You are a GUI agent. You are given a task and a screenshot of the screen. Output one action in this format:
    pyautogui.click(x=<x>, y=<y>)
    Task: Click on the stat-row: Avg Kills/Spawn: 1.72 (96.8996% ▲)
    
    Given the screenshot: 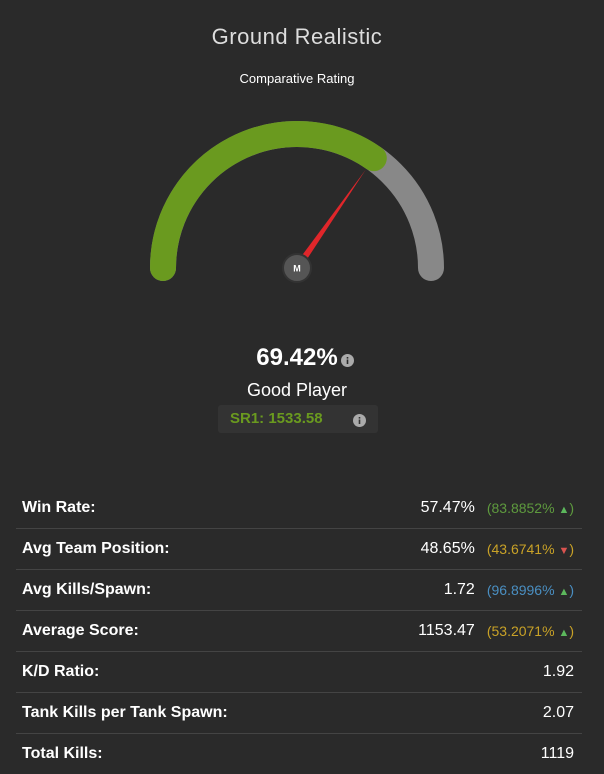 What is the action you would take?
    pyautogui.click(x=299, y=590)
    